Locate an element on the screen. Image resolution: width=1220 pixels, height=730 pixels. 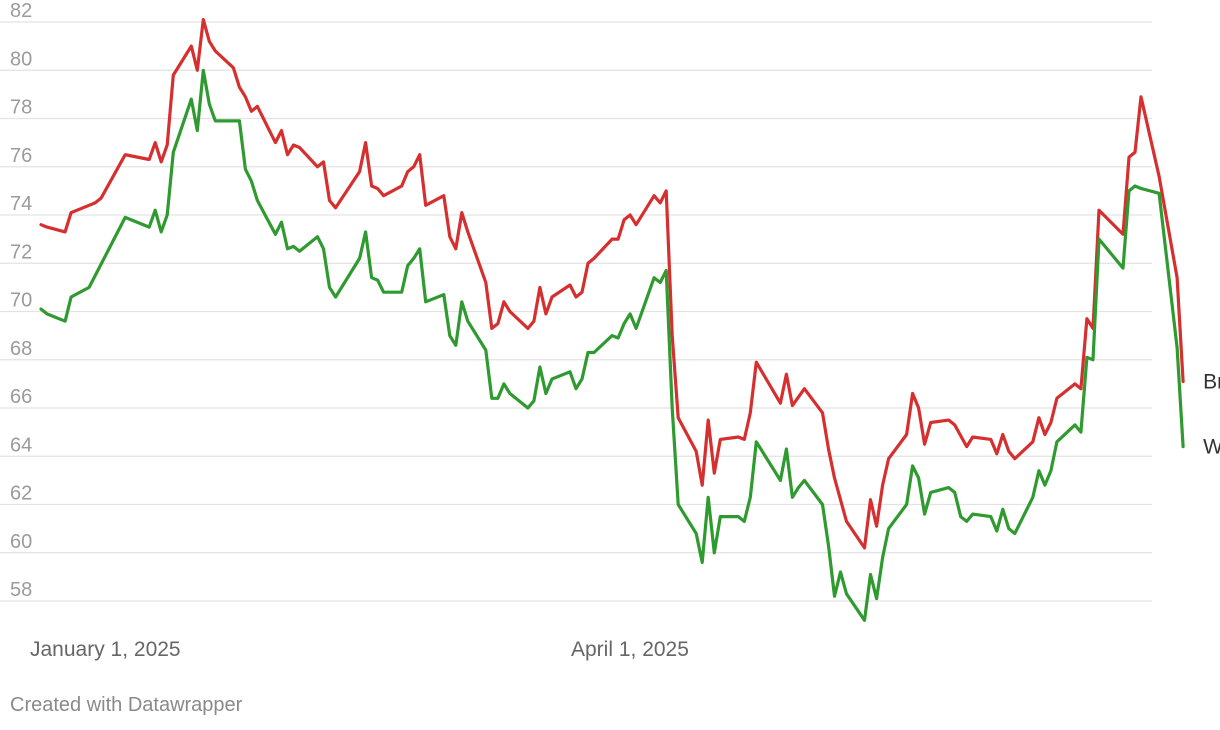
y-tick-label: 78 is located at coordinates (21, 108).